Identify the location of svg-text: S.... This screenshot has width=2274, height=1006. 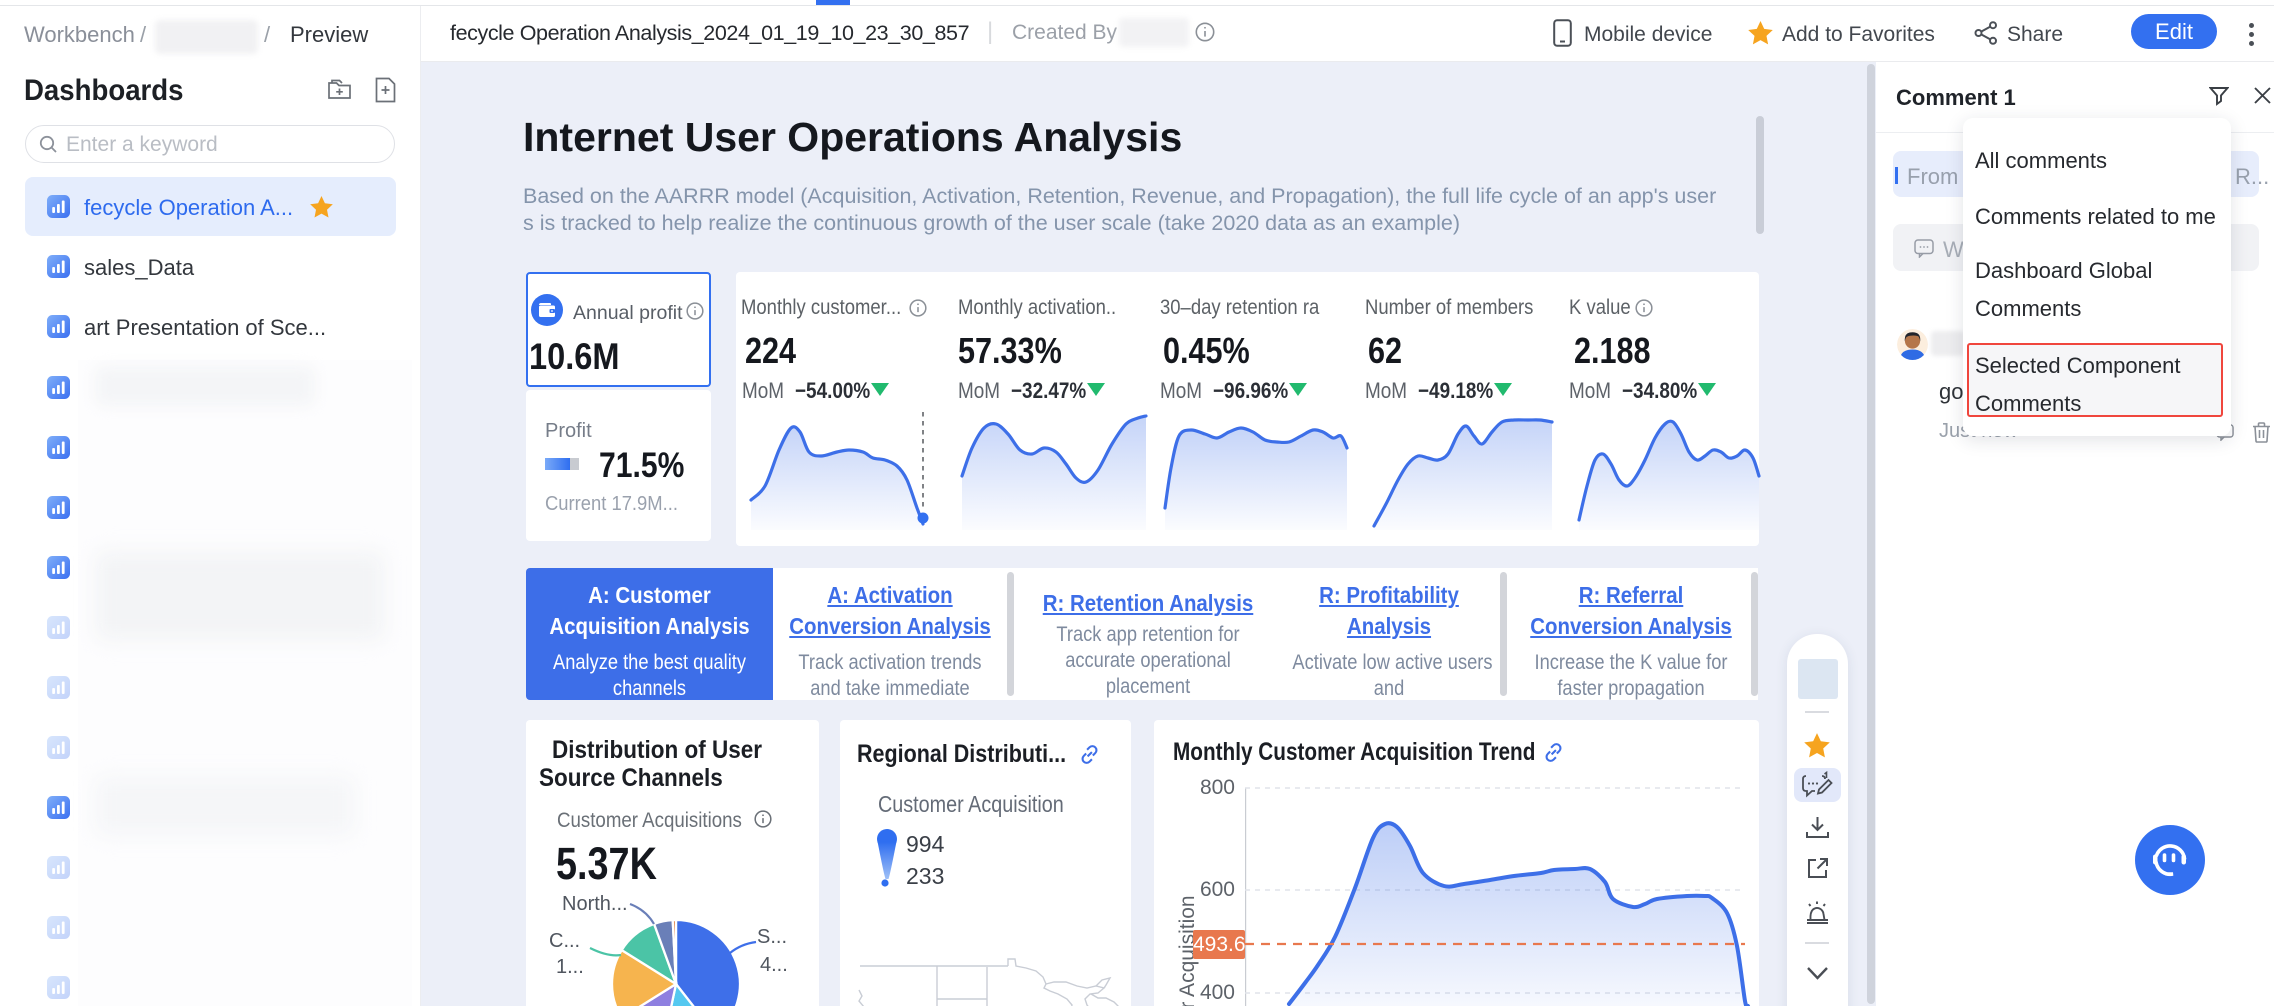
(772, 937).